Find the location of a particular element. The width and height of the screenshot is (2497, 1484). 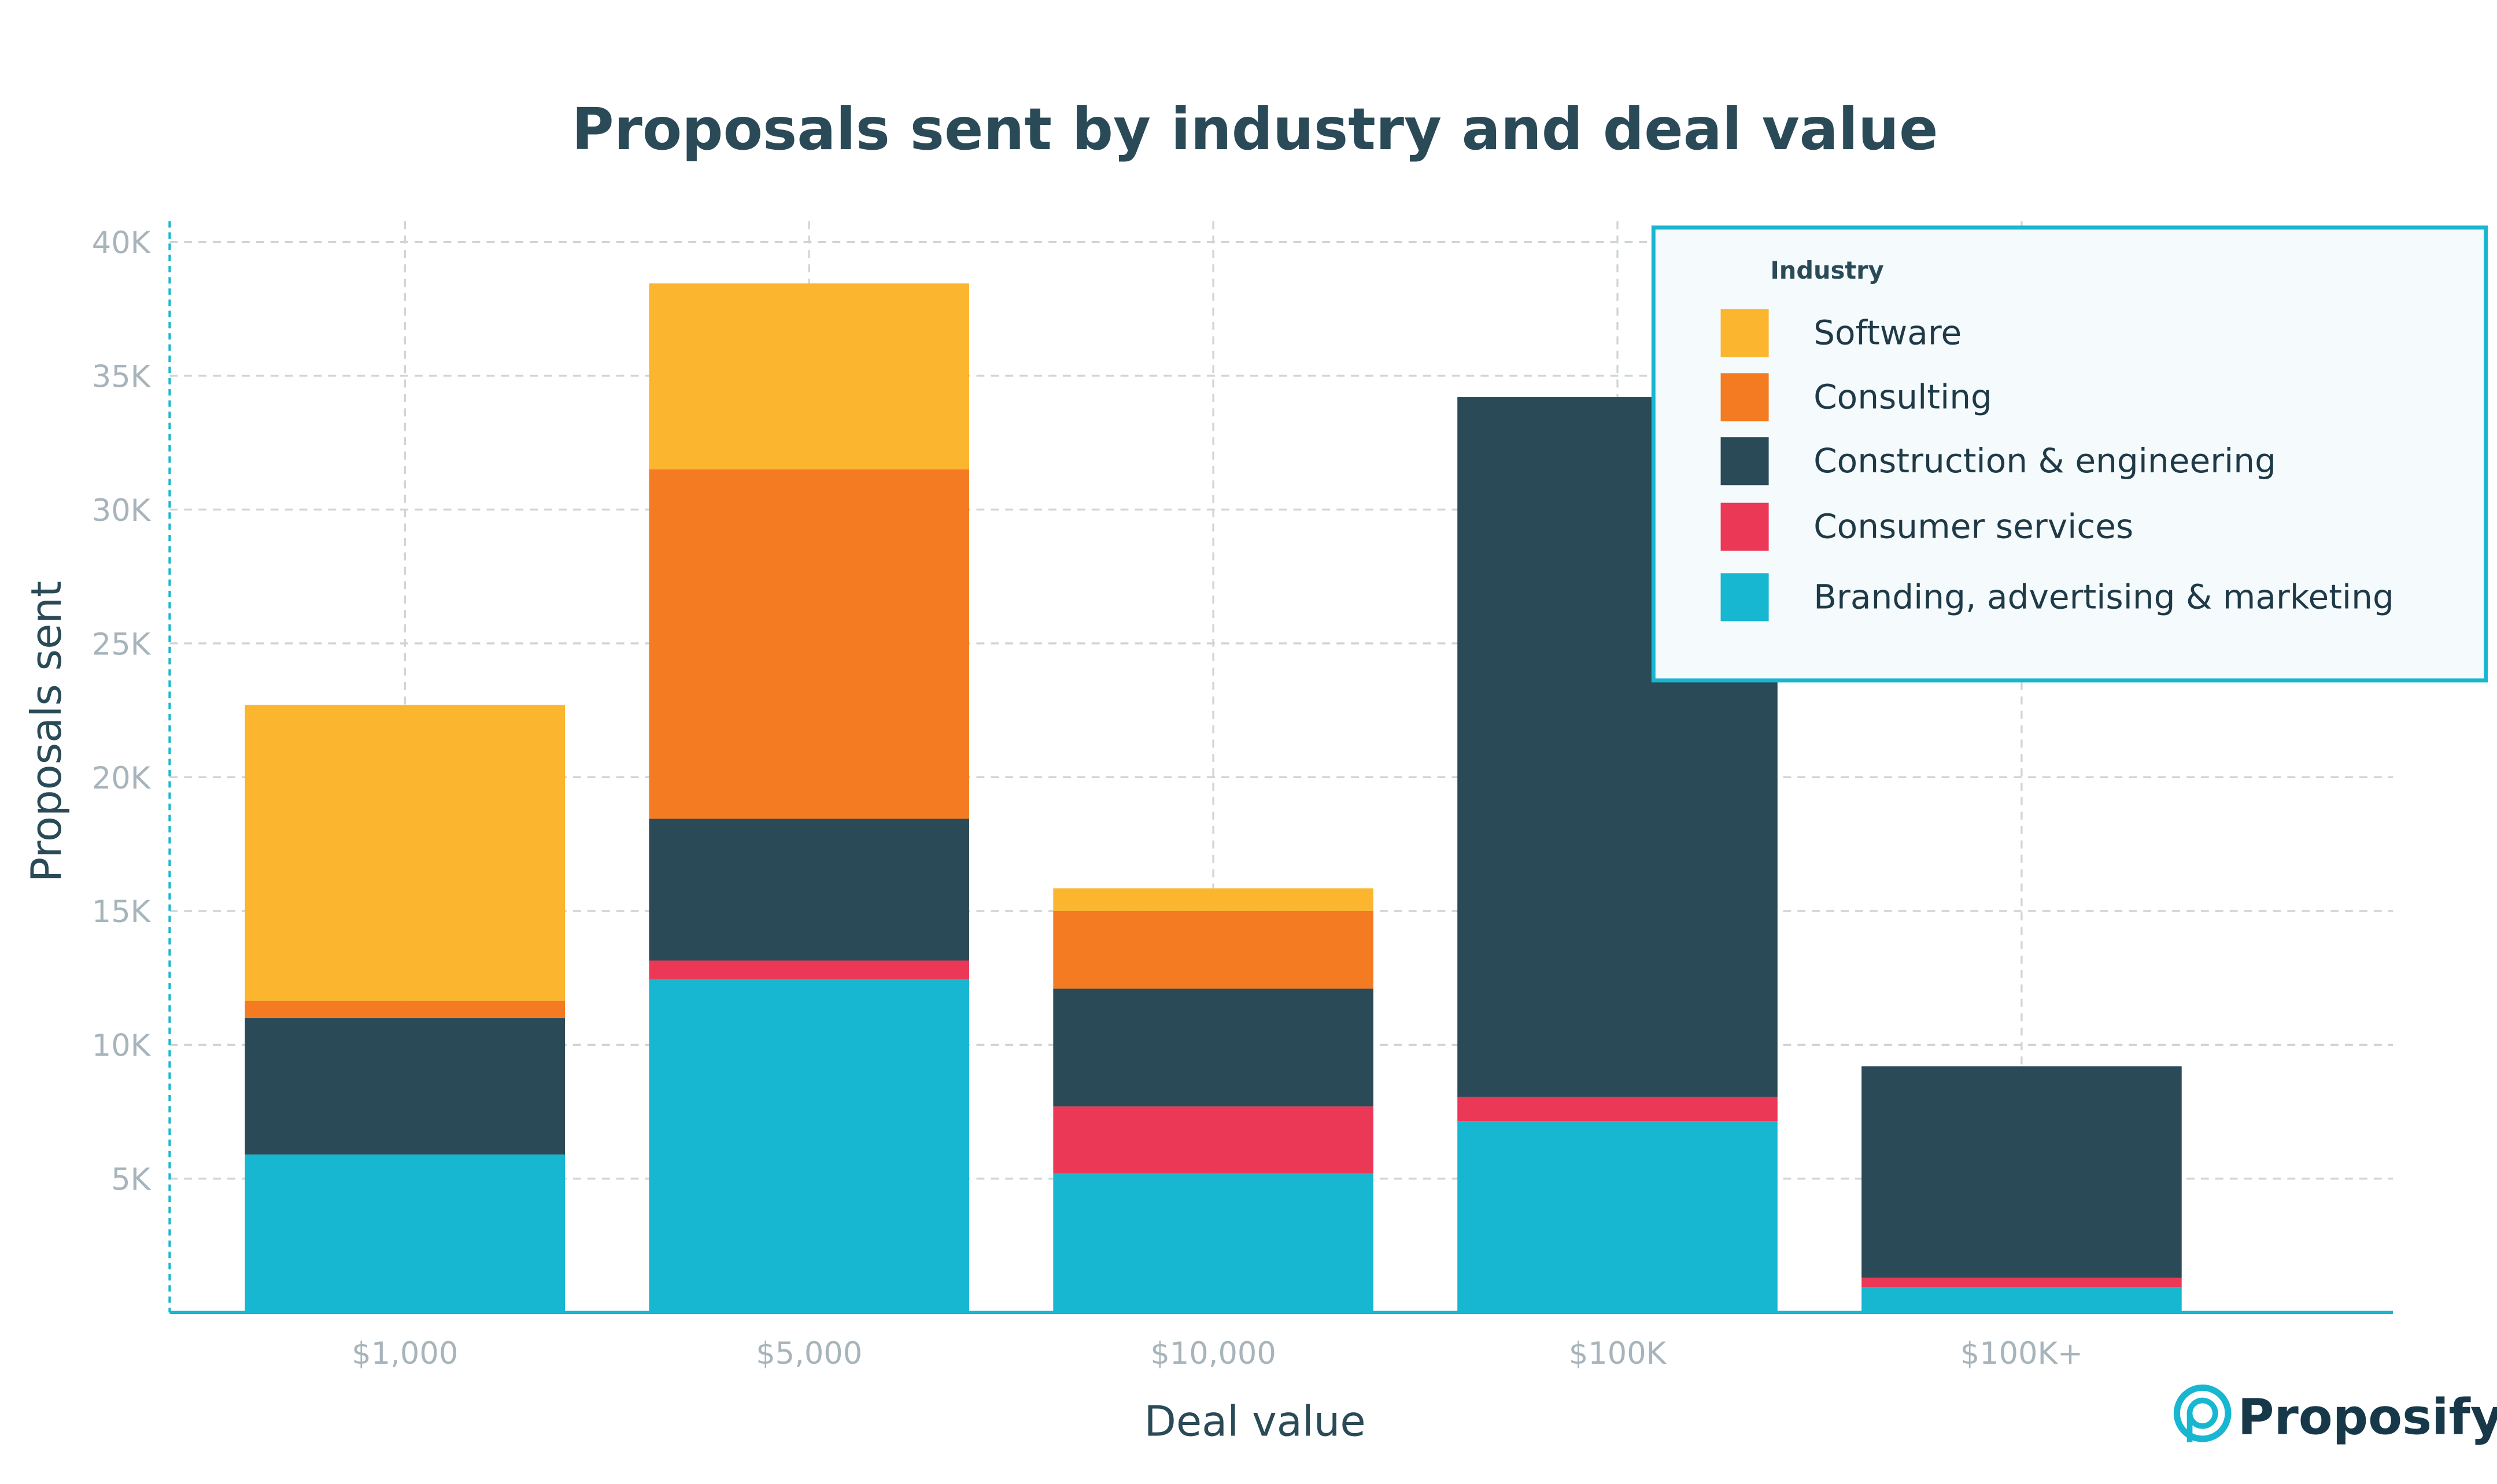

legend-item: Consulting is located at coordinates (1856, 397).